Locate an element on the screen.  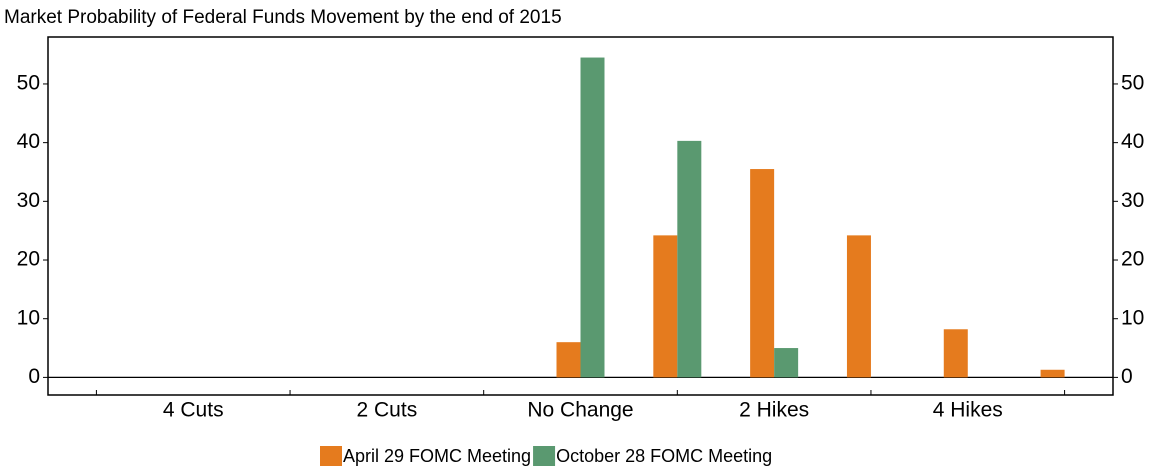
y2-tick-label: 10 is located at coordinates (1132, 317).